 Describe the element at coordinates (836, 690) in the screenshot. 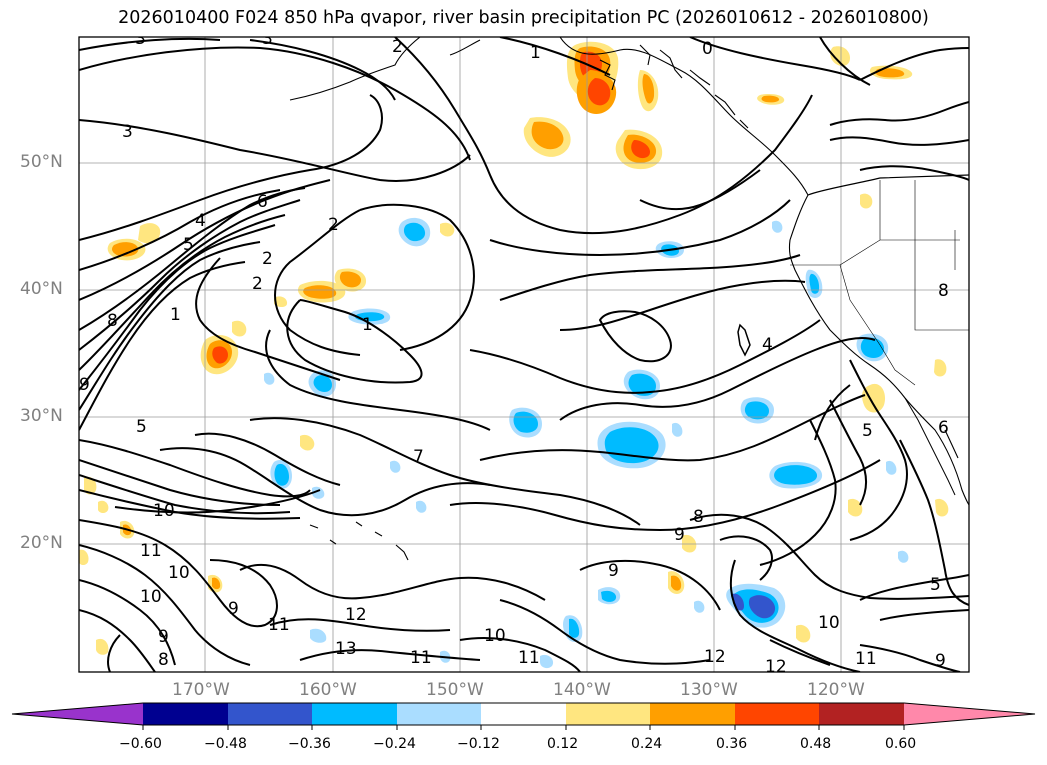

I see `lon-label-120w: 120°W` at that location.